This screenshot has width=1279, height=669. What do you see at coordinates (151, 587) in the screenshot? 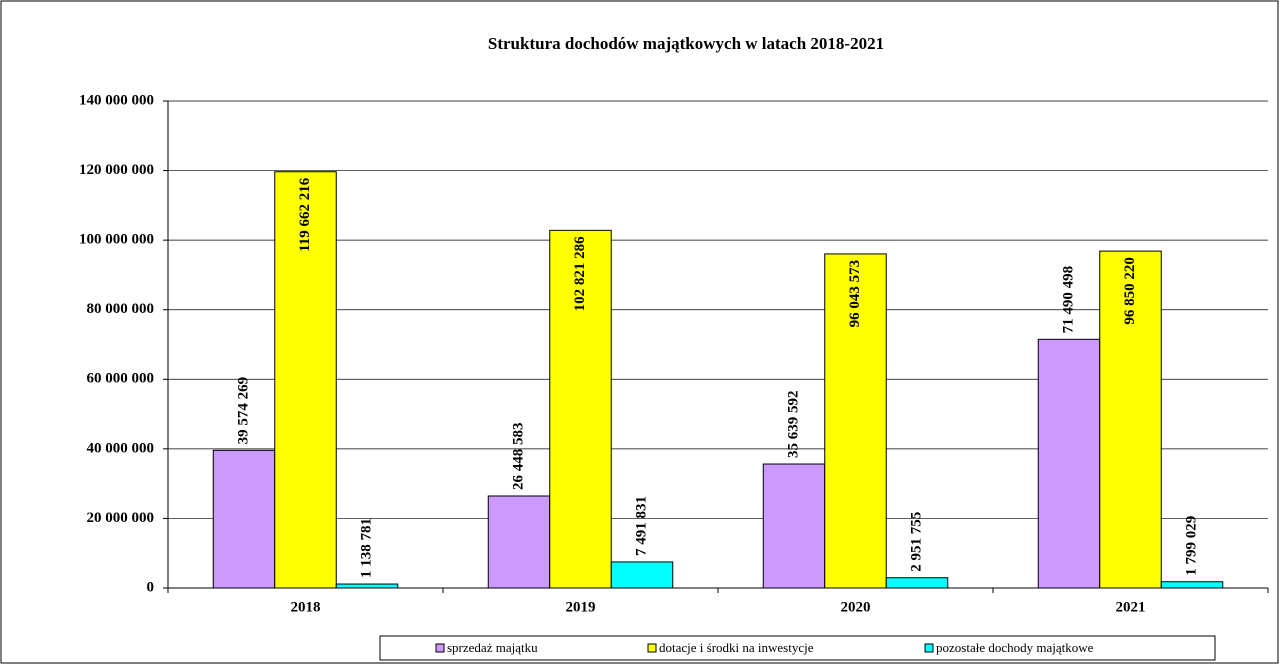
I see `y-tick-label: 0` at bounding box center [151, 587].